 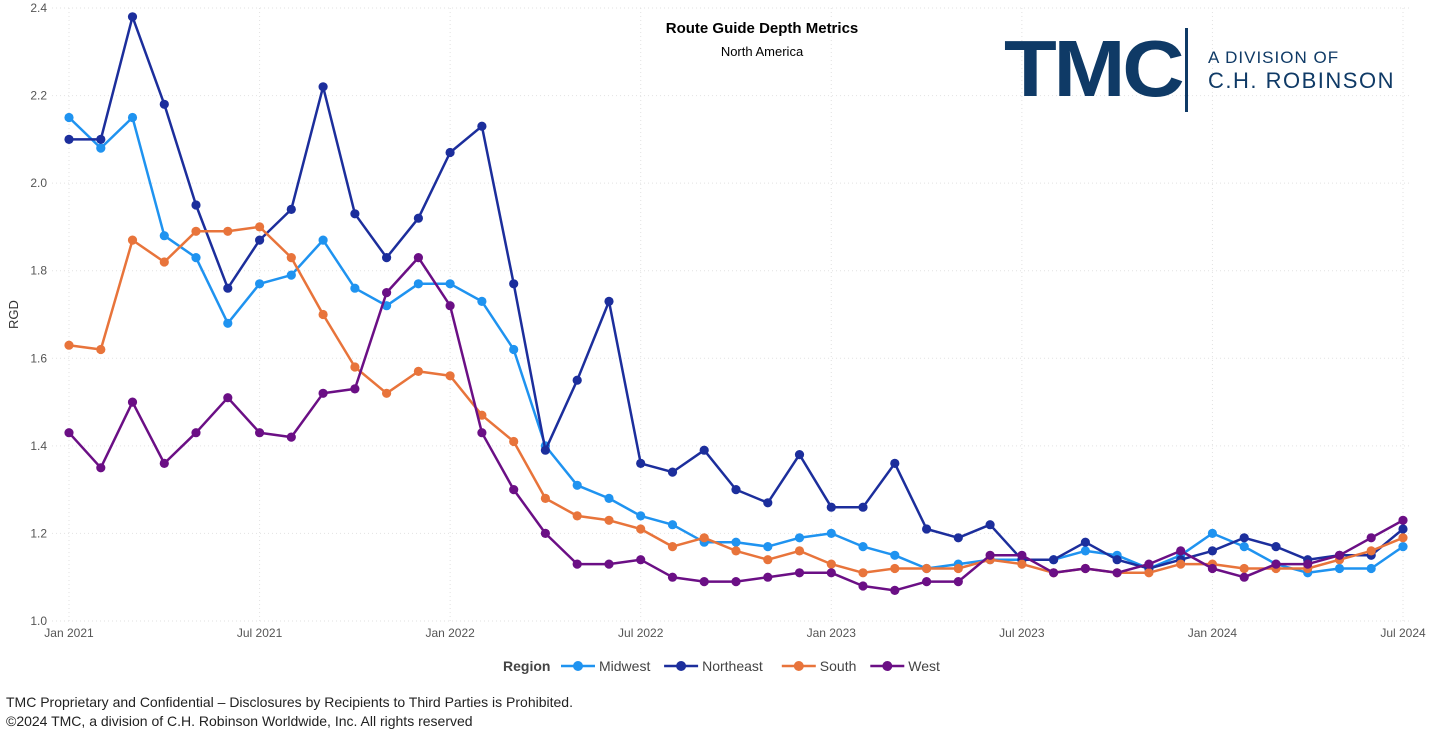 What do you see at coordinates (1186, 70) in the screenshot?
I see `logo-divider` at bounding box center [1186, 70].